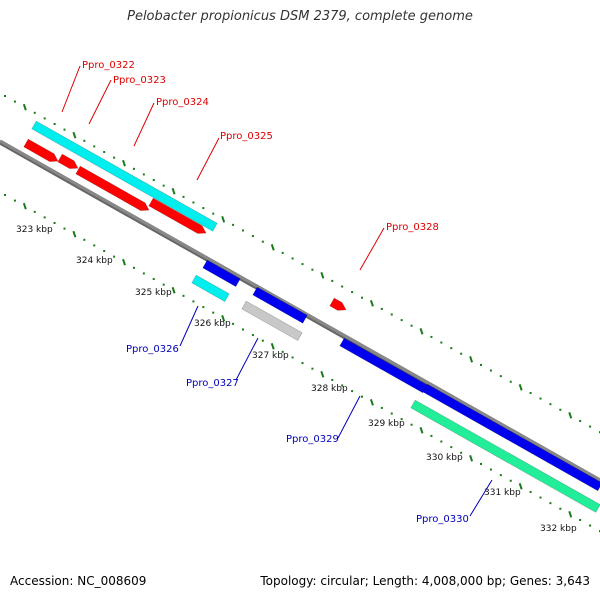  Describe the element at coordinates (108, 65) in the screenshot. I see `gene-label-forward: Ppro_0322` at that location.